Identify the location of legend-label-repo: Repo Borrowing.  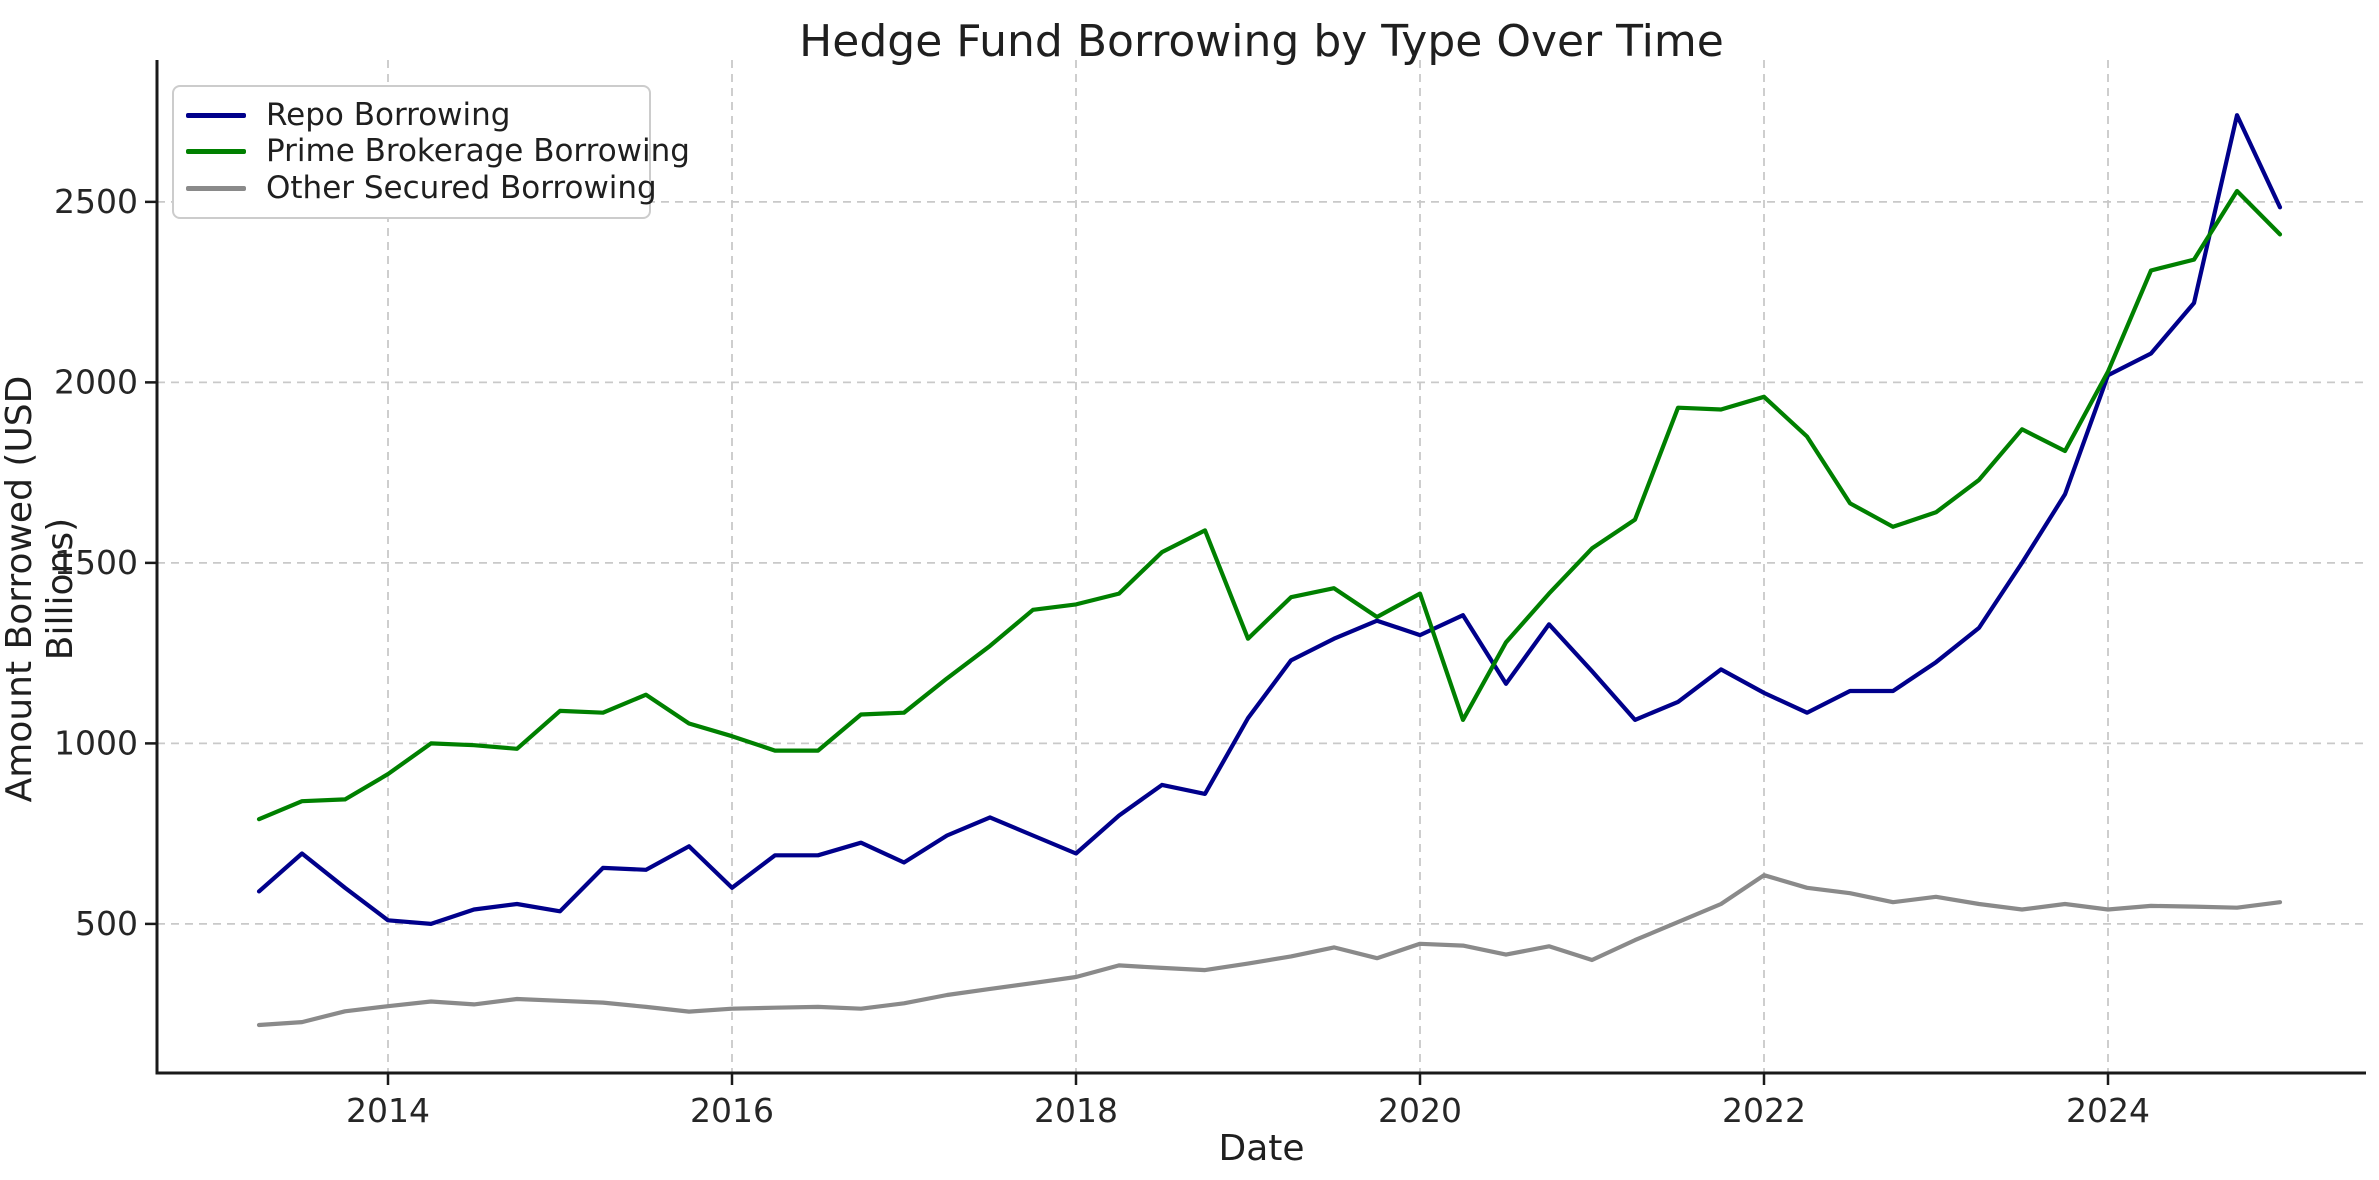
(388, 114).